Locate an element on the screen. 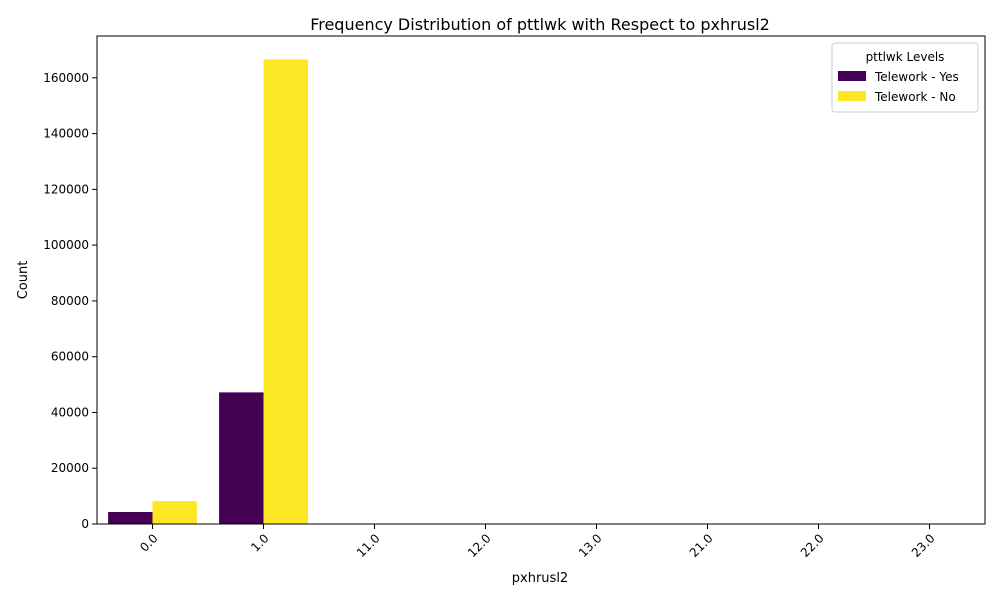  legend-swatch-no is located at coordinates (852, 96).